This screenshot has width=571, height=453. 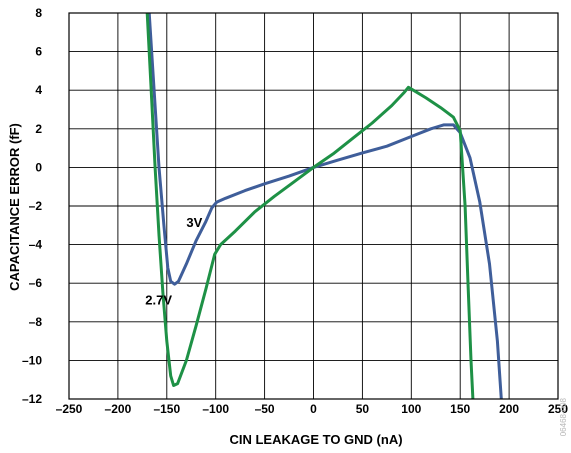 I want to click on y-tick-label: –6, so click(x=36, y=283).